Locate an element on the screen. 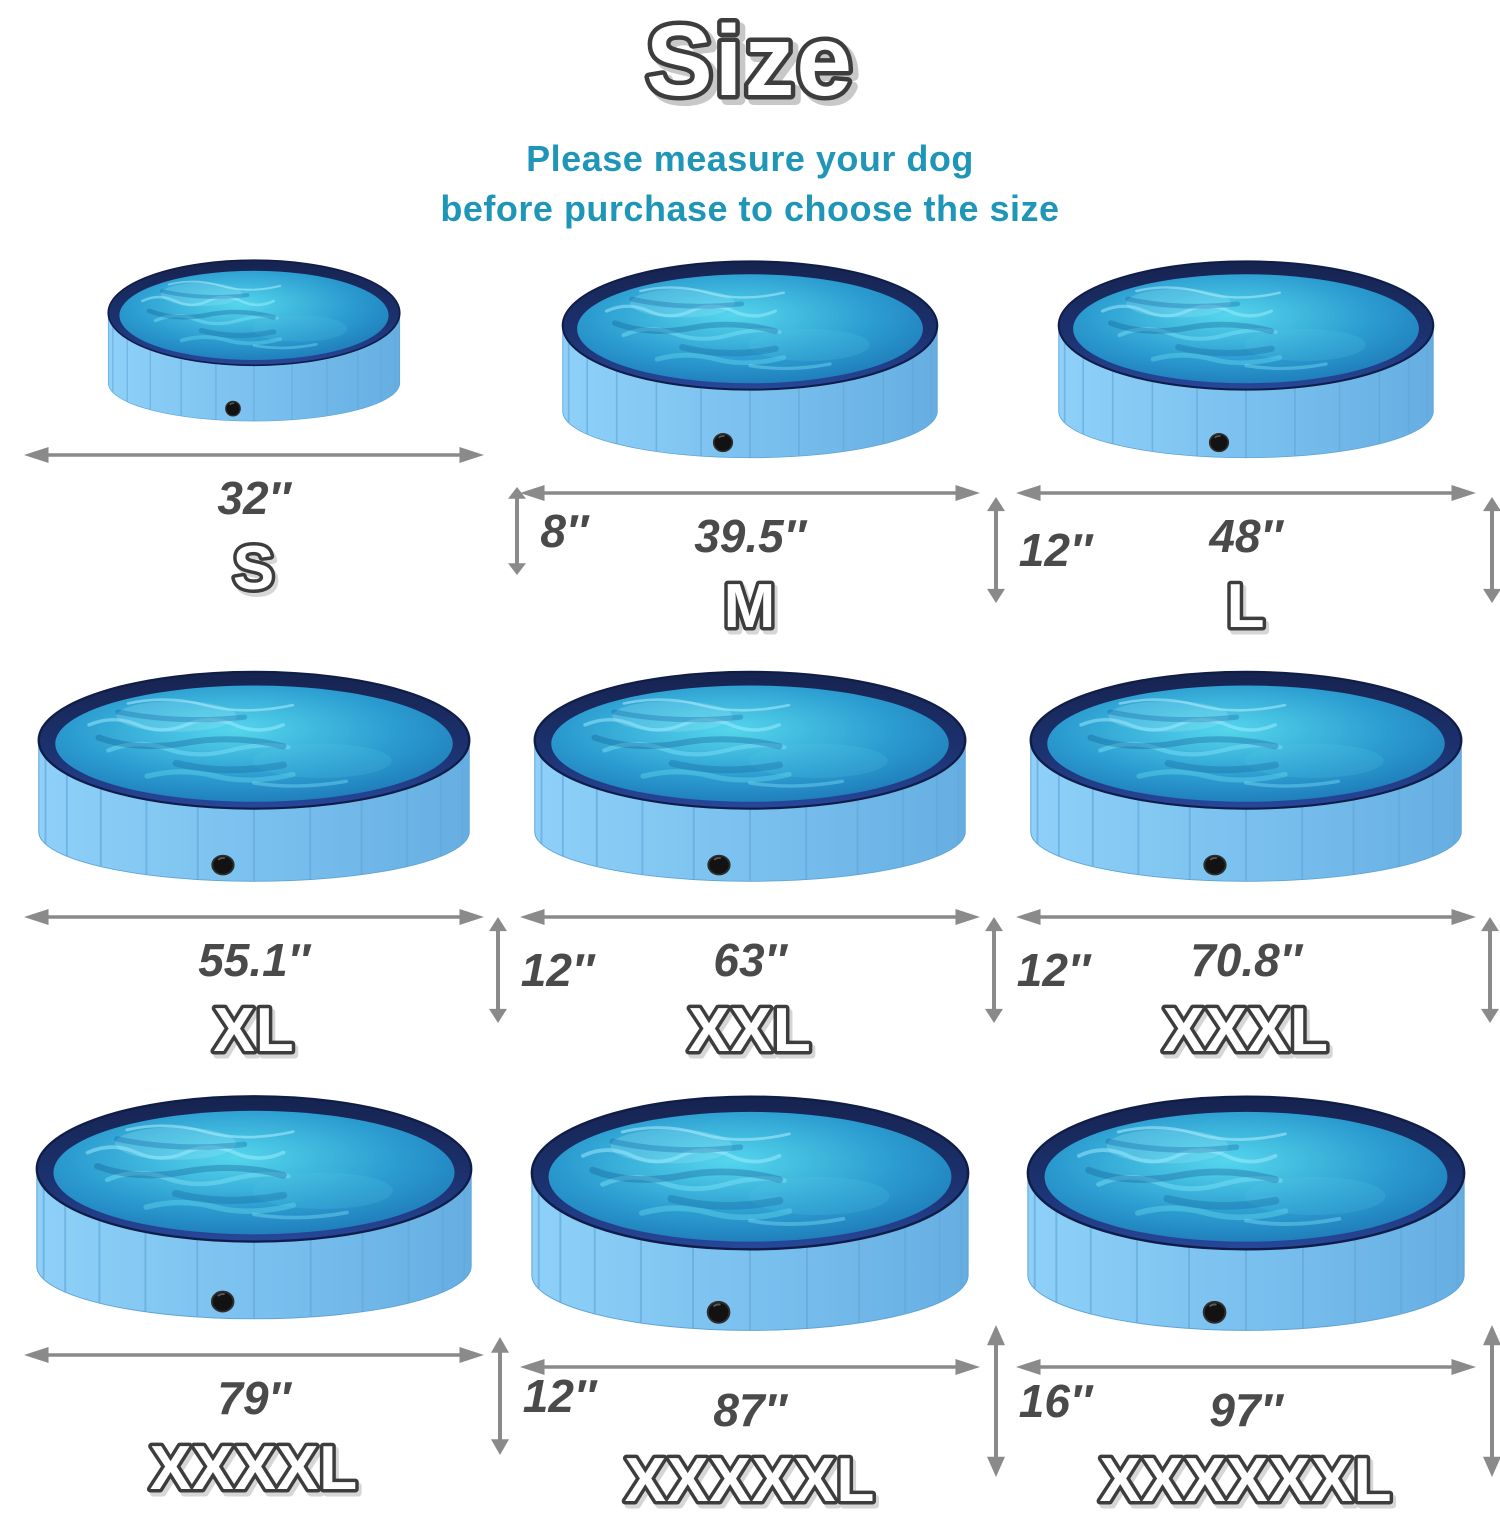 This screenshot has width=1500, height=1521. subtitle-line-1: Please measure your dog is located at coordinates (750, 158).